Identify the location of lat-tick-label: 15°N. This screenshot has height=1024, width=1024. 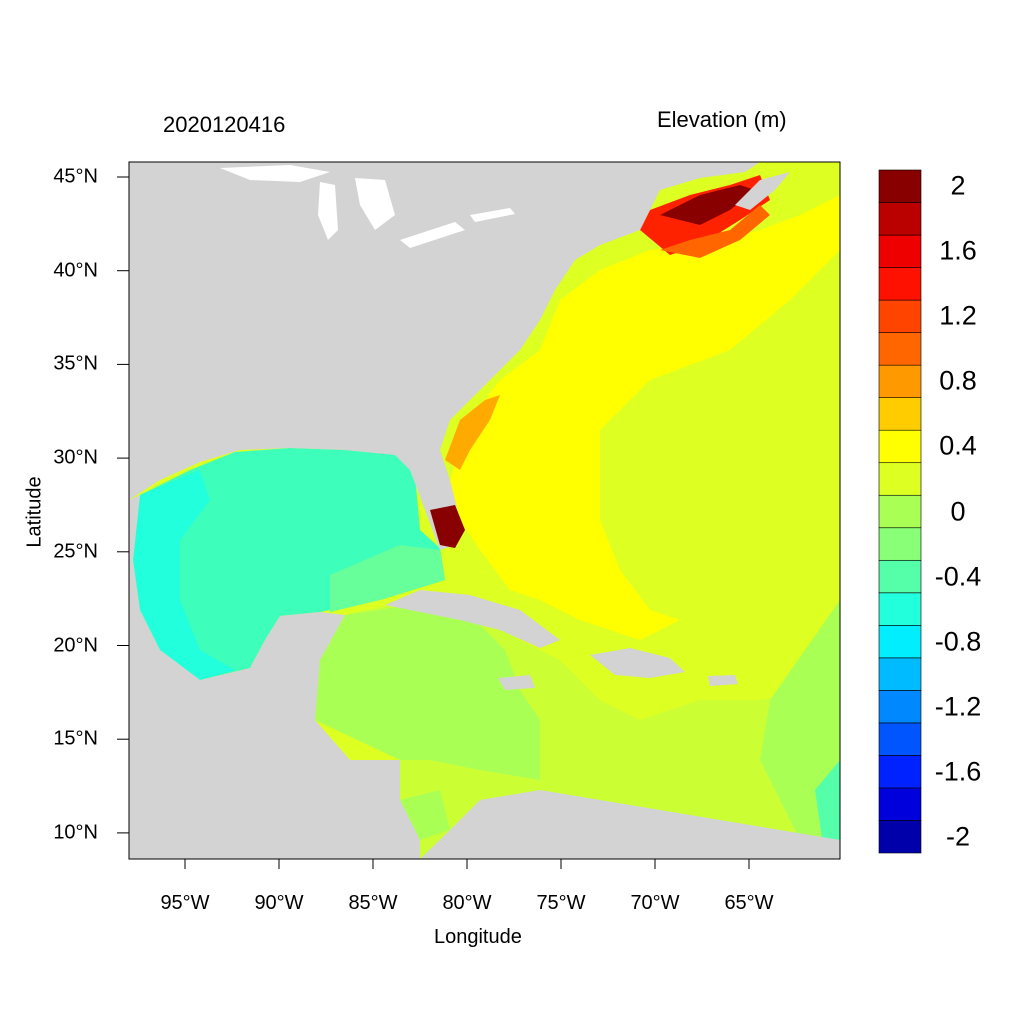
(75, 738).